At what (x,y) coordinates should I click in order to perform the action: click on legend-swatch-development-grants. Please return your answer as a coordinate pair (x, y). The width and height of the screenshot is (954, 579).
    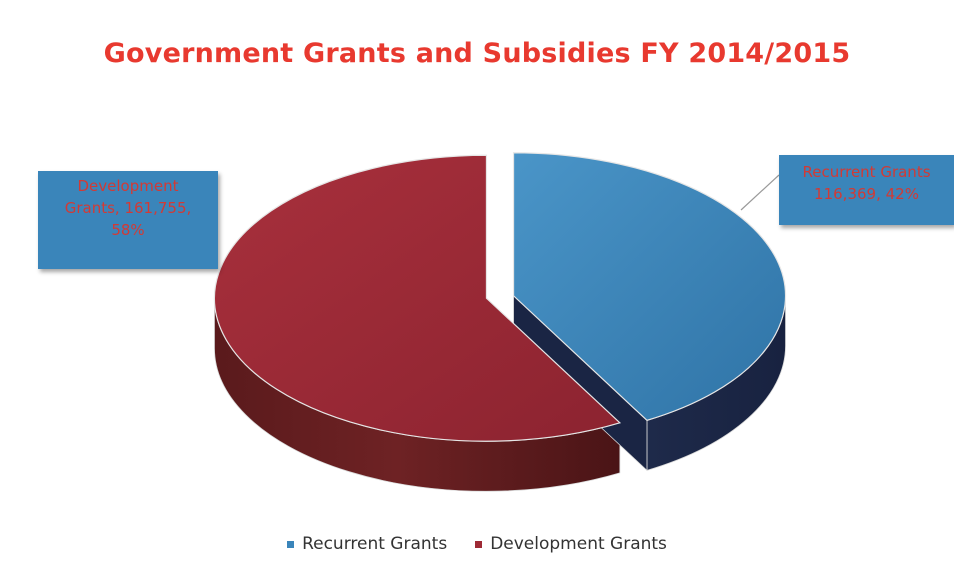
    Looking at the image, I should click on (479, 544).